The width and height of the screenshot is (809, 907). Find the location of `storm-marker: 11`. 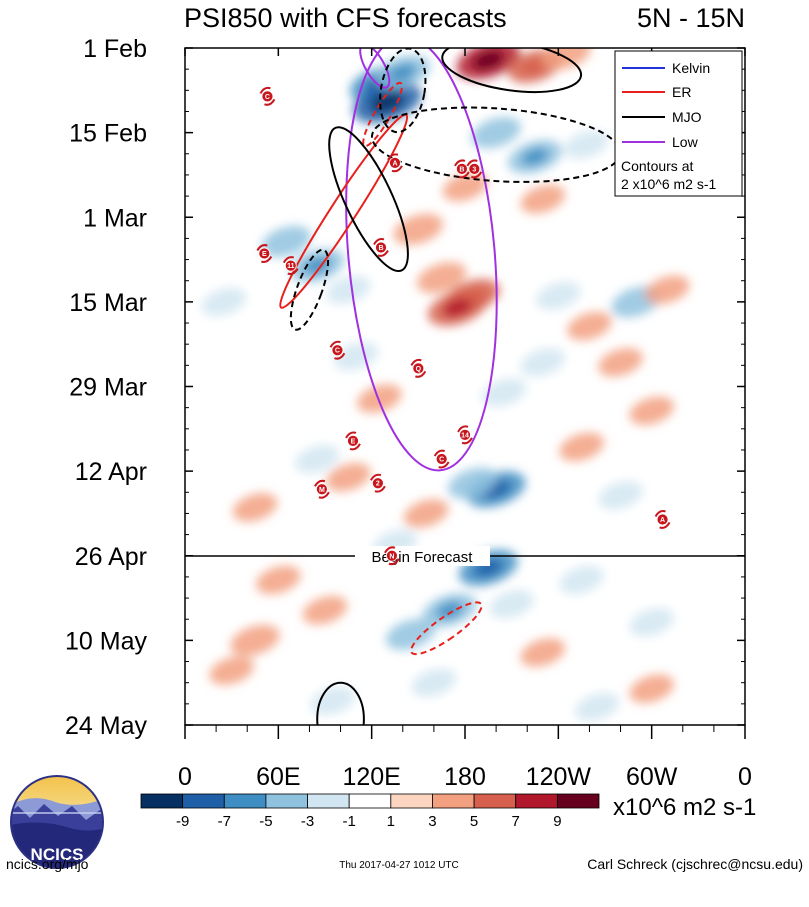

storm-marker: 11 is located at coordinates (290, 266).